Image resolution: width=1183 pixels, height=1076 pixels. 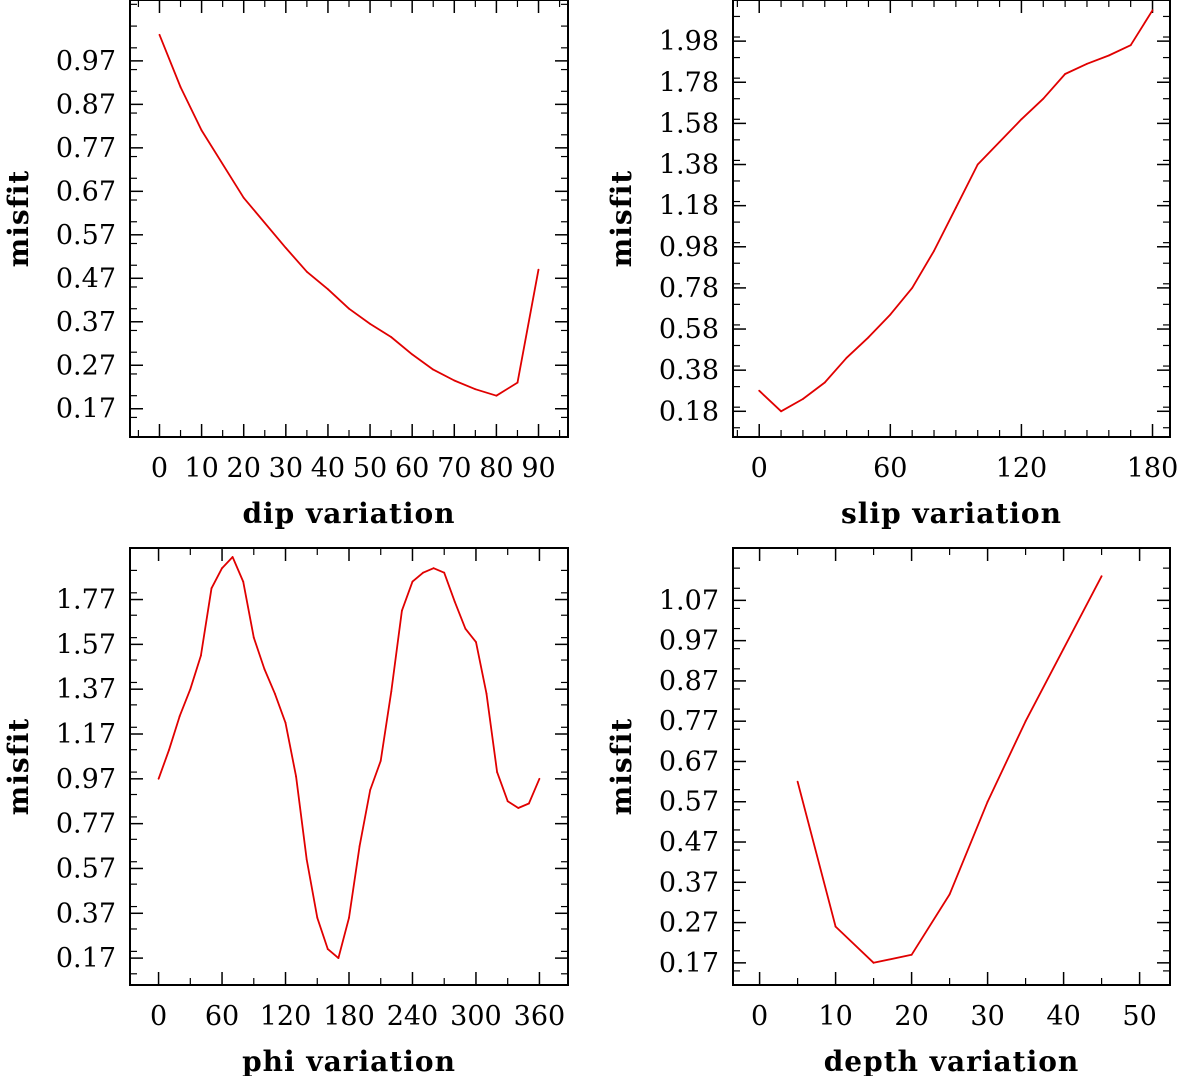 What do you see at coordinates (86, 734) in the screenshot?
I see `phi-y-tick-label: 1.17` at bounding box center [86, 734].